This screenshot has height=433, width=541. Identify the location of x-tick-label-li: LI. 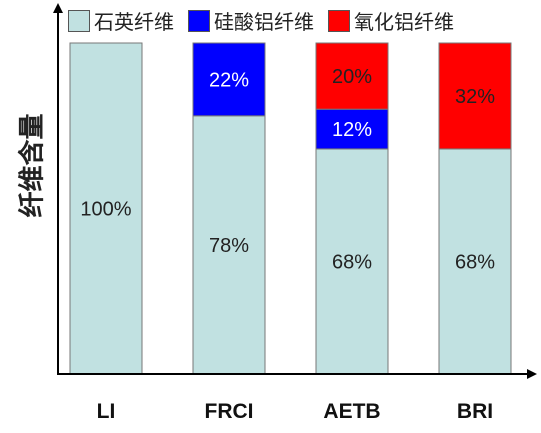
(106, 411).